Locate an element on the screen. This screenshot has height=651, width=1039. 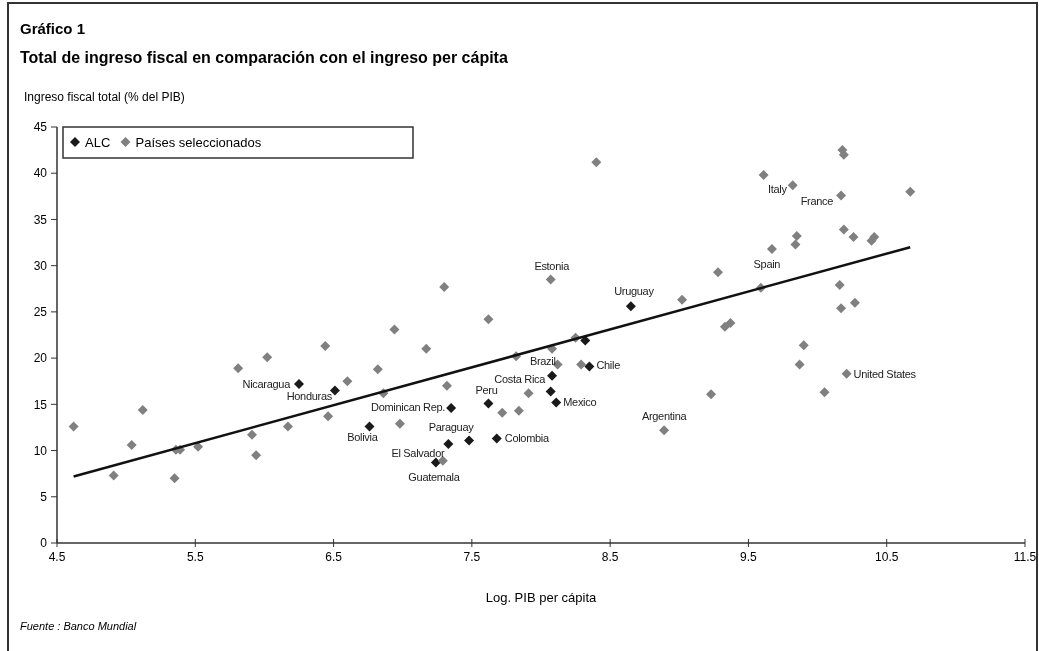
y-tick-label: 10 is located at coordinates (40, 450).